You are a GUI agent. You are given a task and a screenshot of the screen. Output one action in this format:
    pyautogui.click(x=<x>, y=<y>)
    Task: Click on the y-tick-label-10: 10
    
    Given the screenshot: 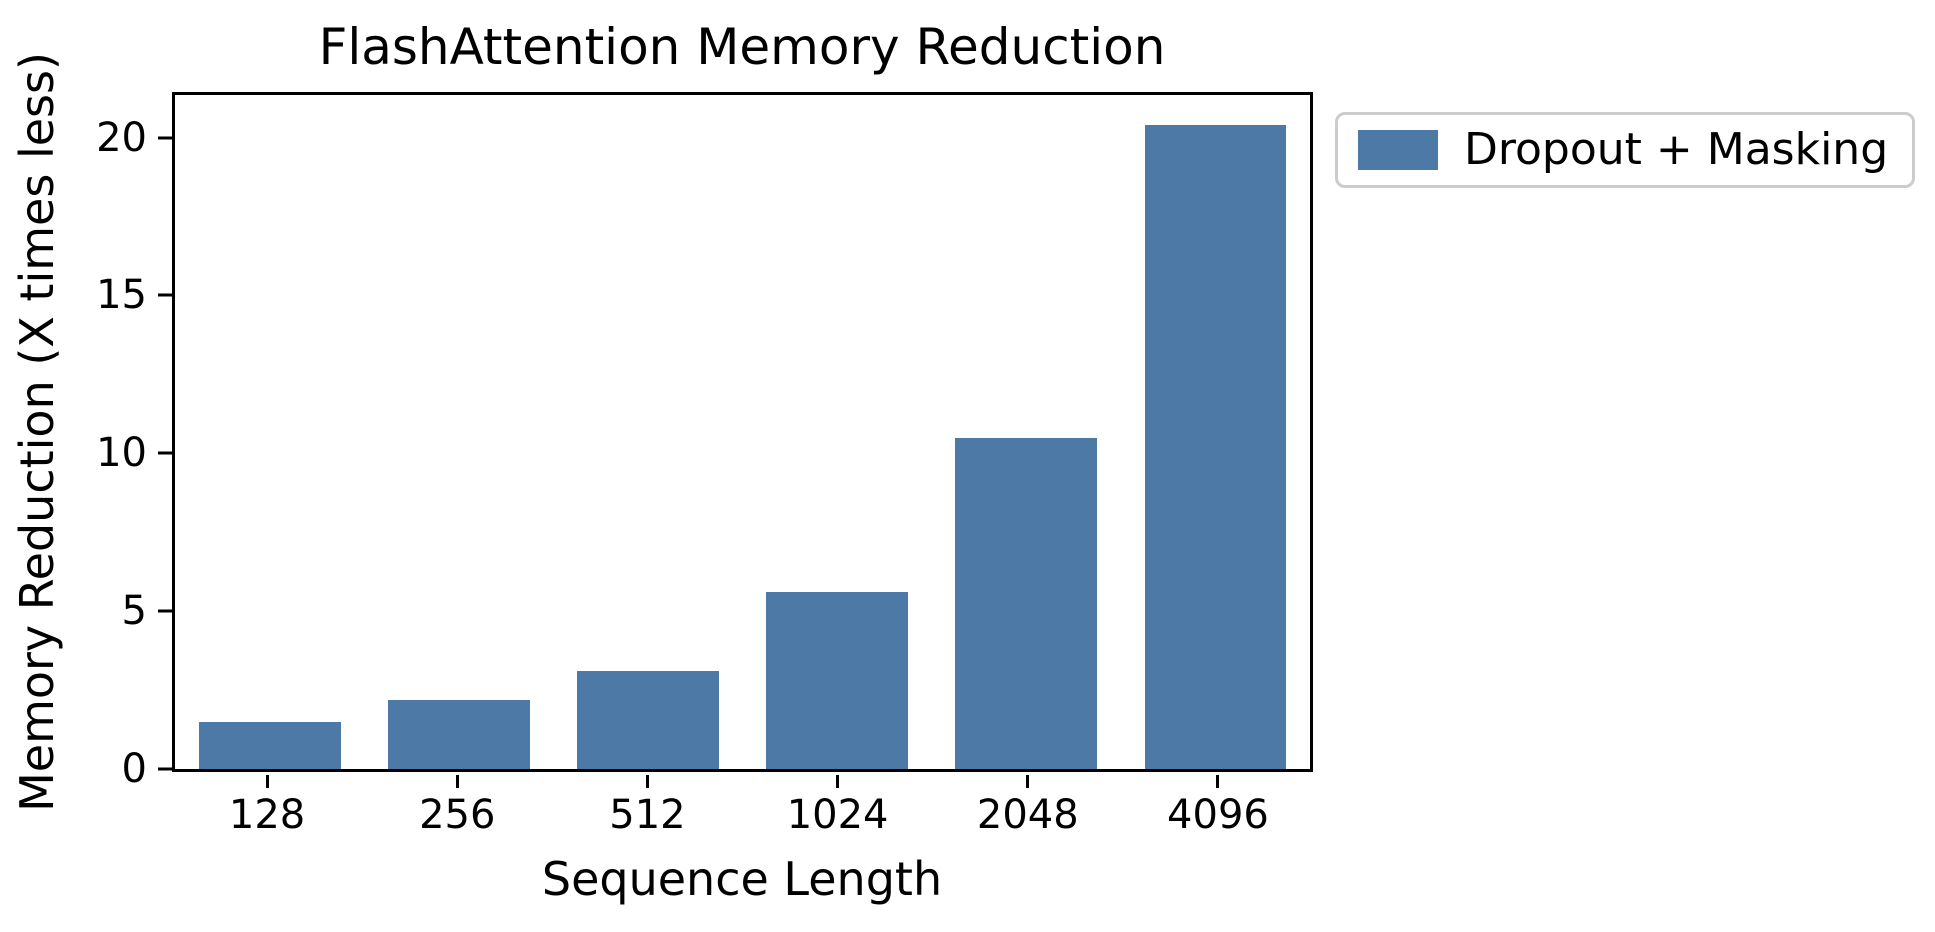 What is the action you would take?
    pyautogui.click(x=121, y=453)
    